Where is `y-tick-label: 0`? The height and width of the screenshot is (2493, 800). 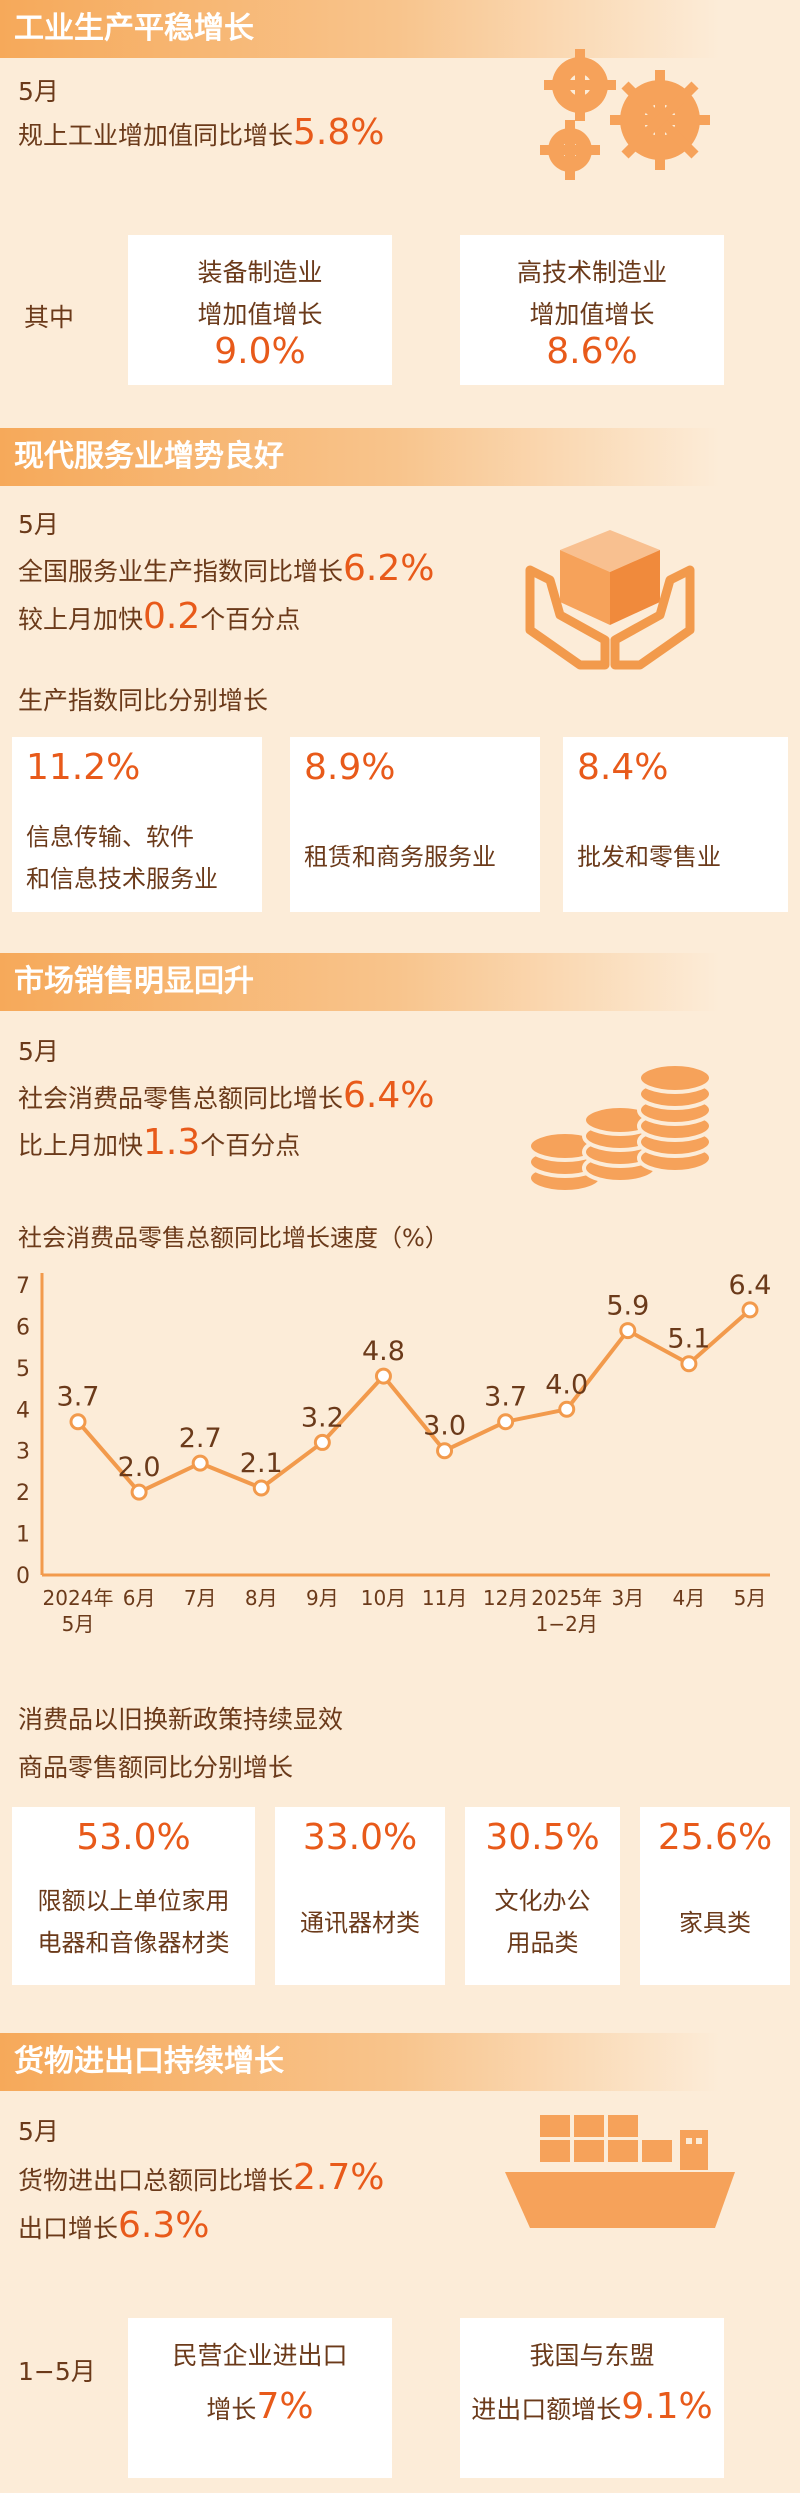 y-tick-label: 0 is located at coordinates (23, 1576).